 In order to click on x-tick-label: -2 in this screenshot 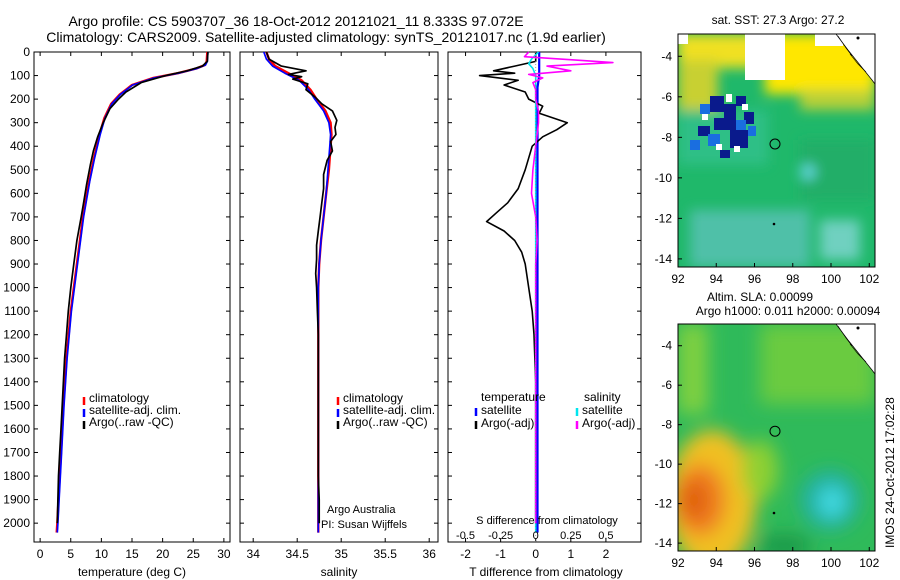, I will do `click(465, 554)`.